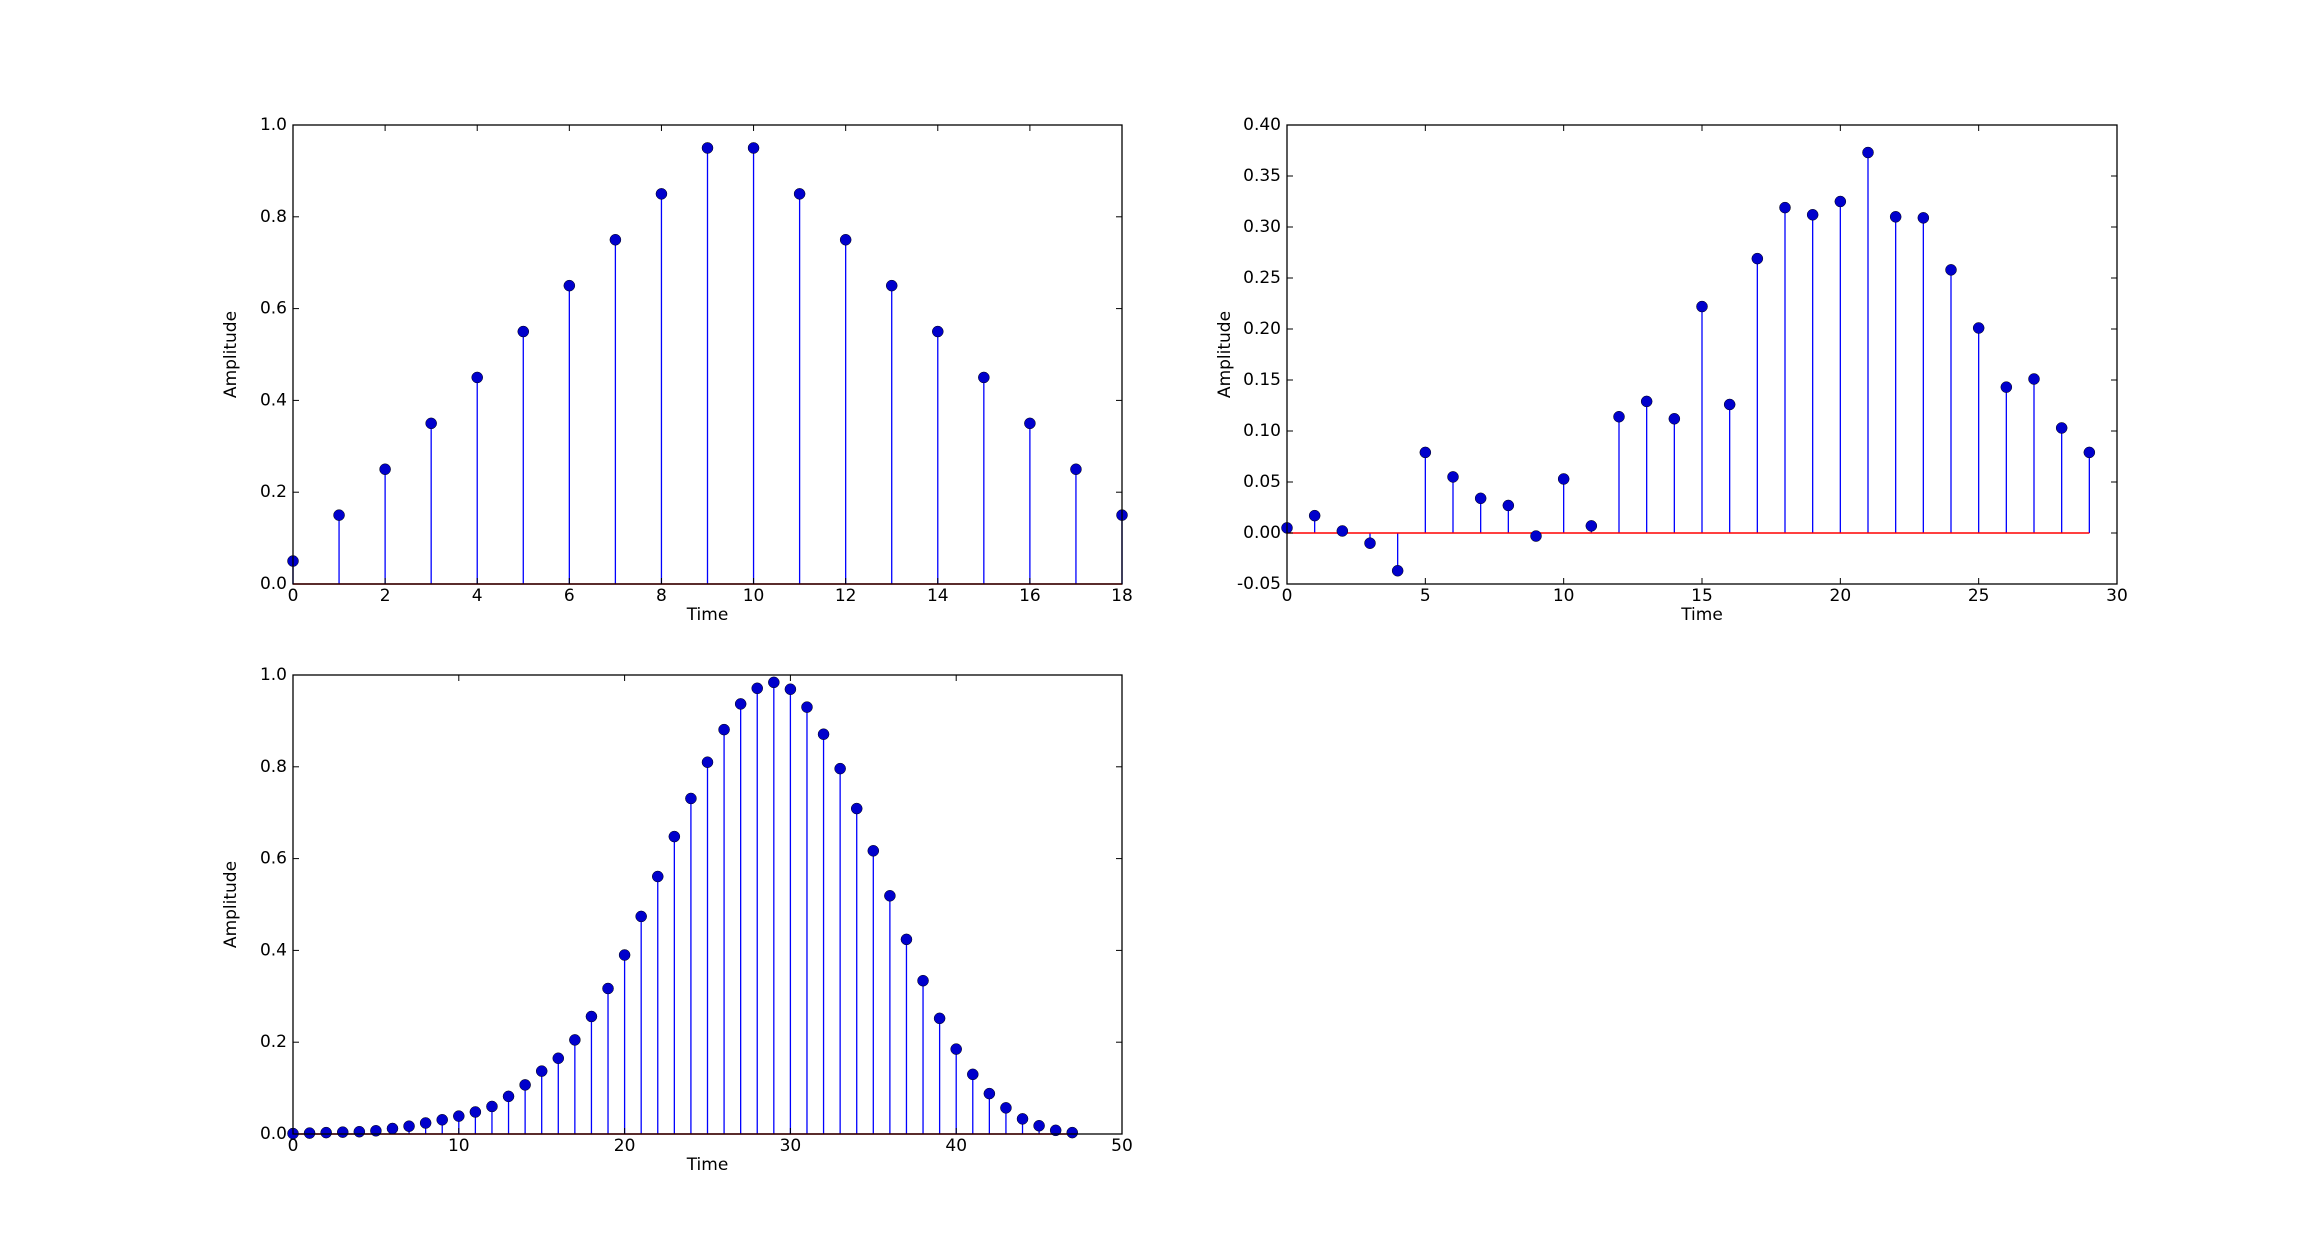  What do you see at coordinates (477, 596) in the screenshot?
I see `x-tick-label: 4` at bounding box center [477, 596].